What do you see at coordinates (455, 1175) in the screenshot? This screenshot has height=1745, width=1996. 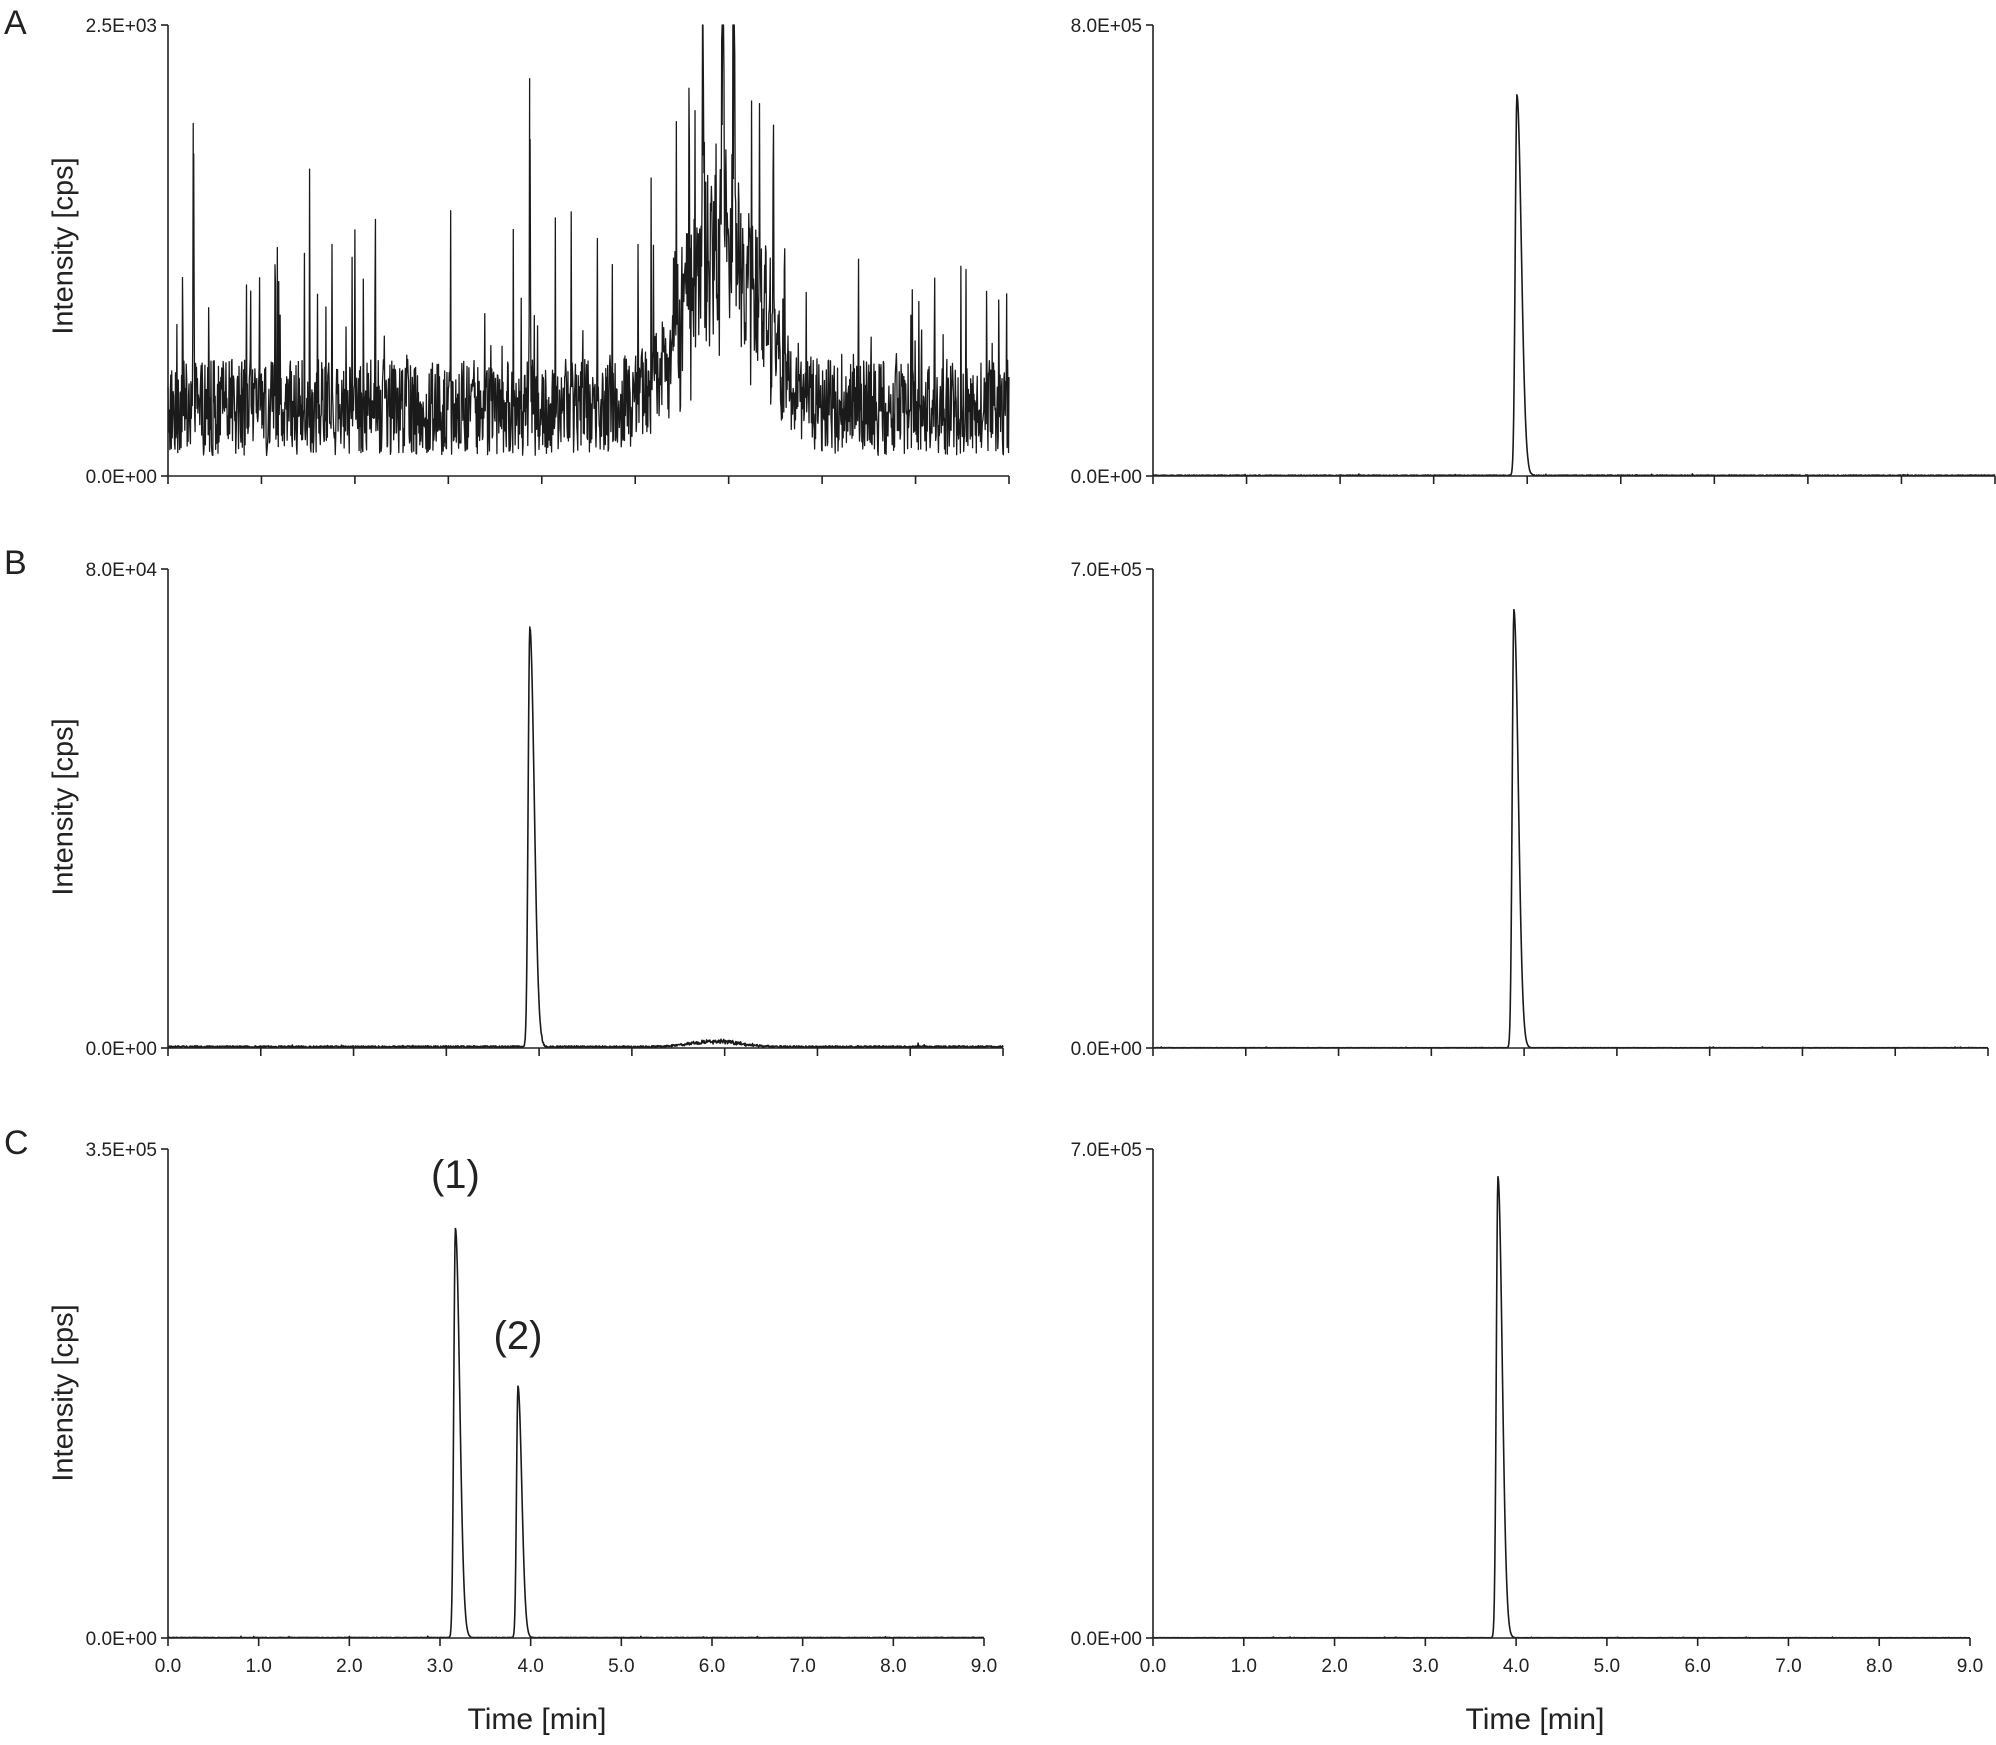 I see `peak-annotation: (1)` at bounding box center [455, 1175].